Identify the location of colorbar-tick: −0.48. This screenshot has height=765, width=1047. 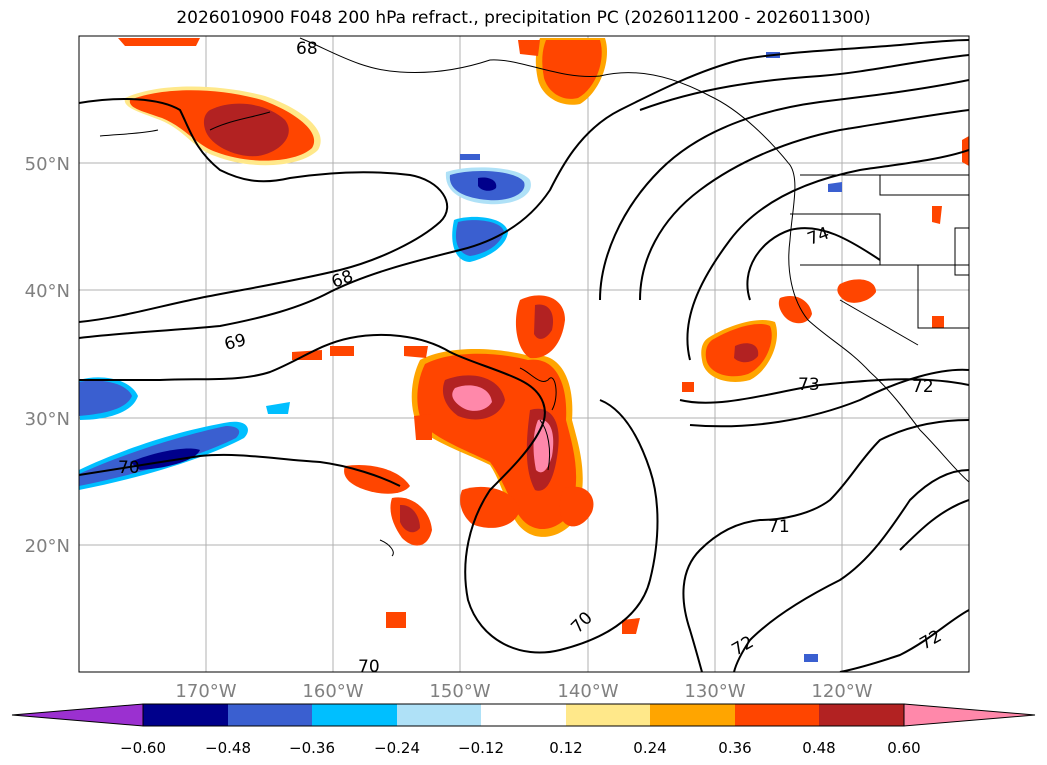
(228, 748).